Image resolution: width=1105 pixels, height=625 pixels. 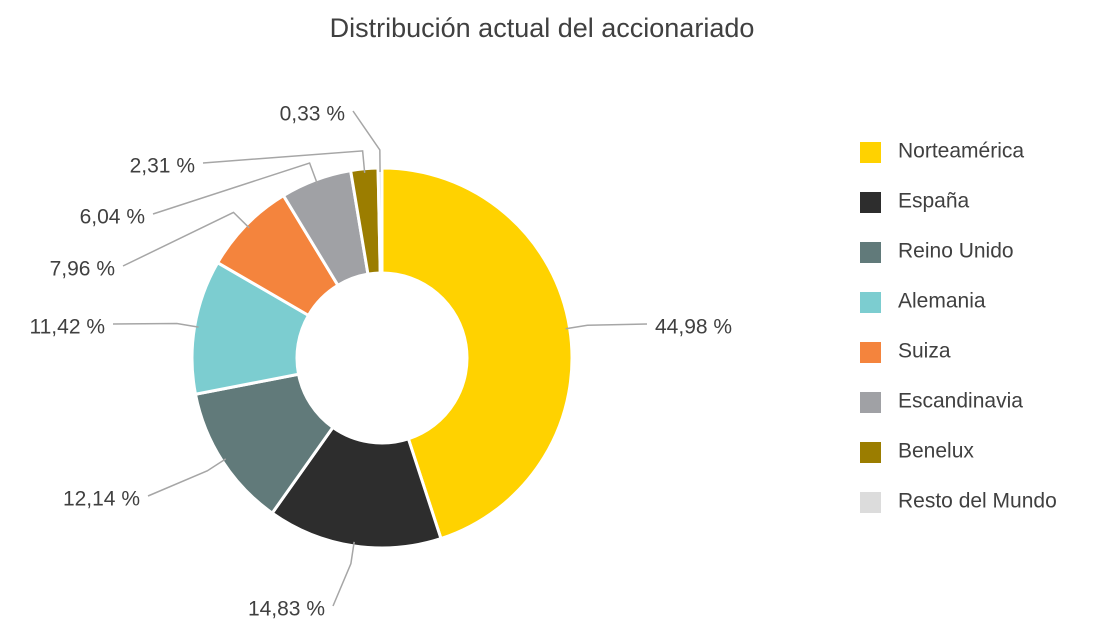 What do you see at coordinates (942, 301) in the screenshot?
I see `legend-label: Alemania` at bounding box center [942, 301].